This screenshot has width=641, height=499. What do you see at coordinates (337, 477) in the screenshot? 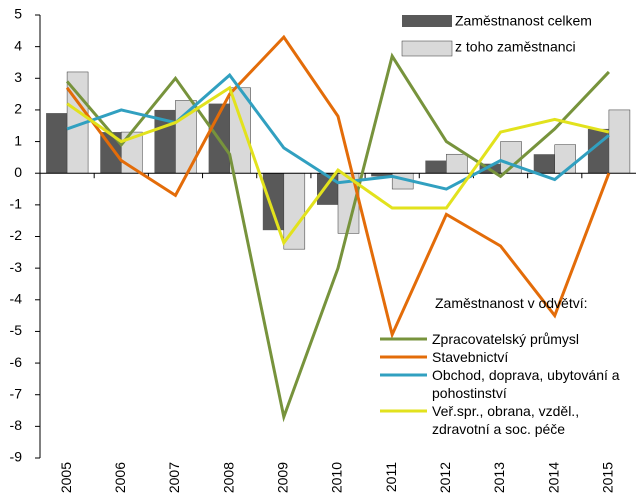
I see `x-tick-label: 2010` at bounding box center [337, 477].